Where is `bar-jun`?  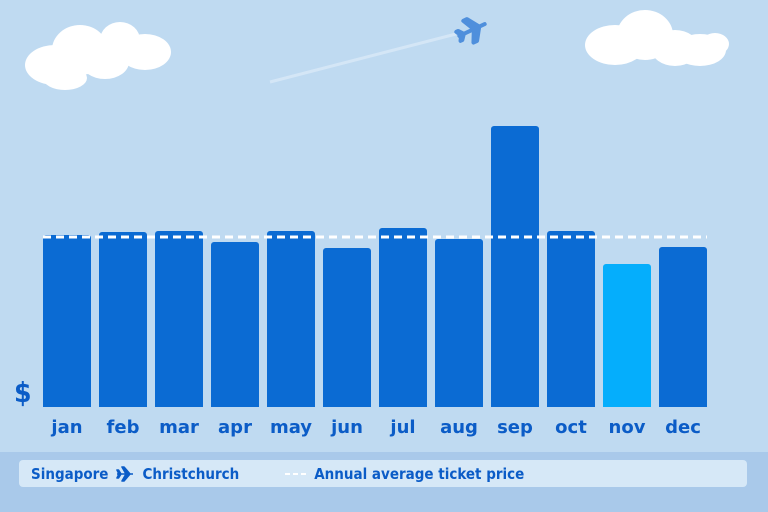
bar-jun is located at coordinates (347, 329).